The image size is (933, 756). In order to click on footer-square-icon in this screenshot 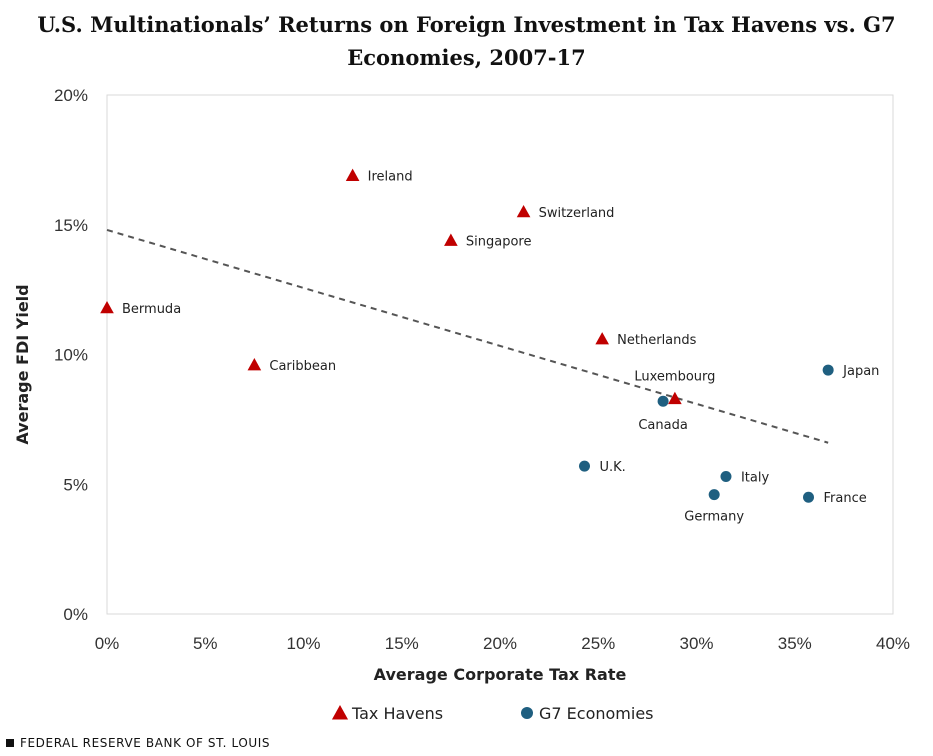, I will do `click(10, 743)`.